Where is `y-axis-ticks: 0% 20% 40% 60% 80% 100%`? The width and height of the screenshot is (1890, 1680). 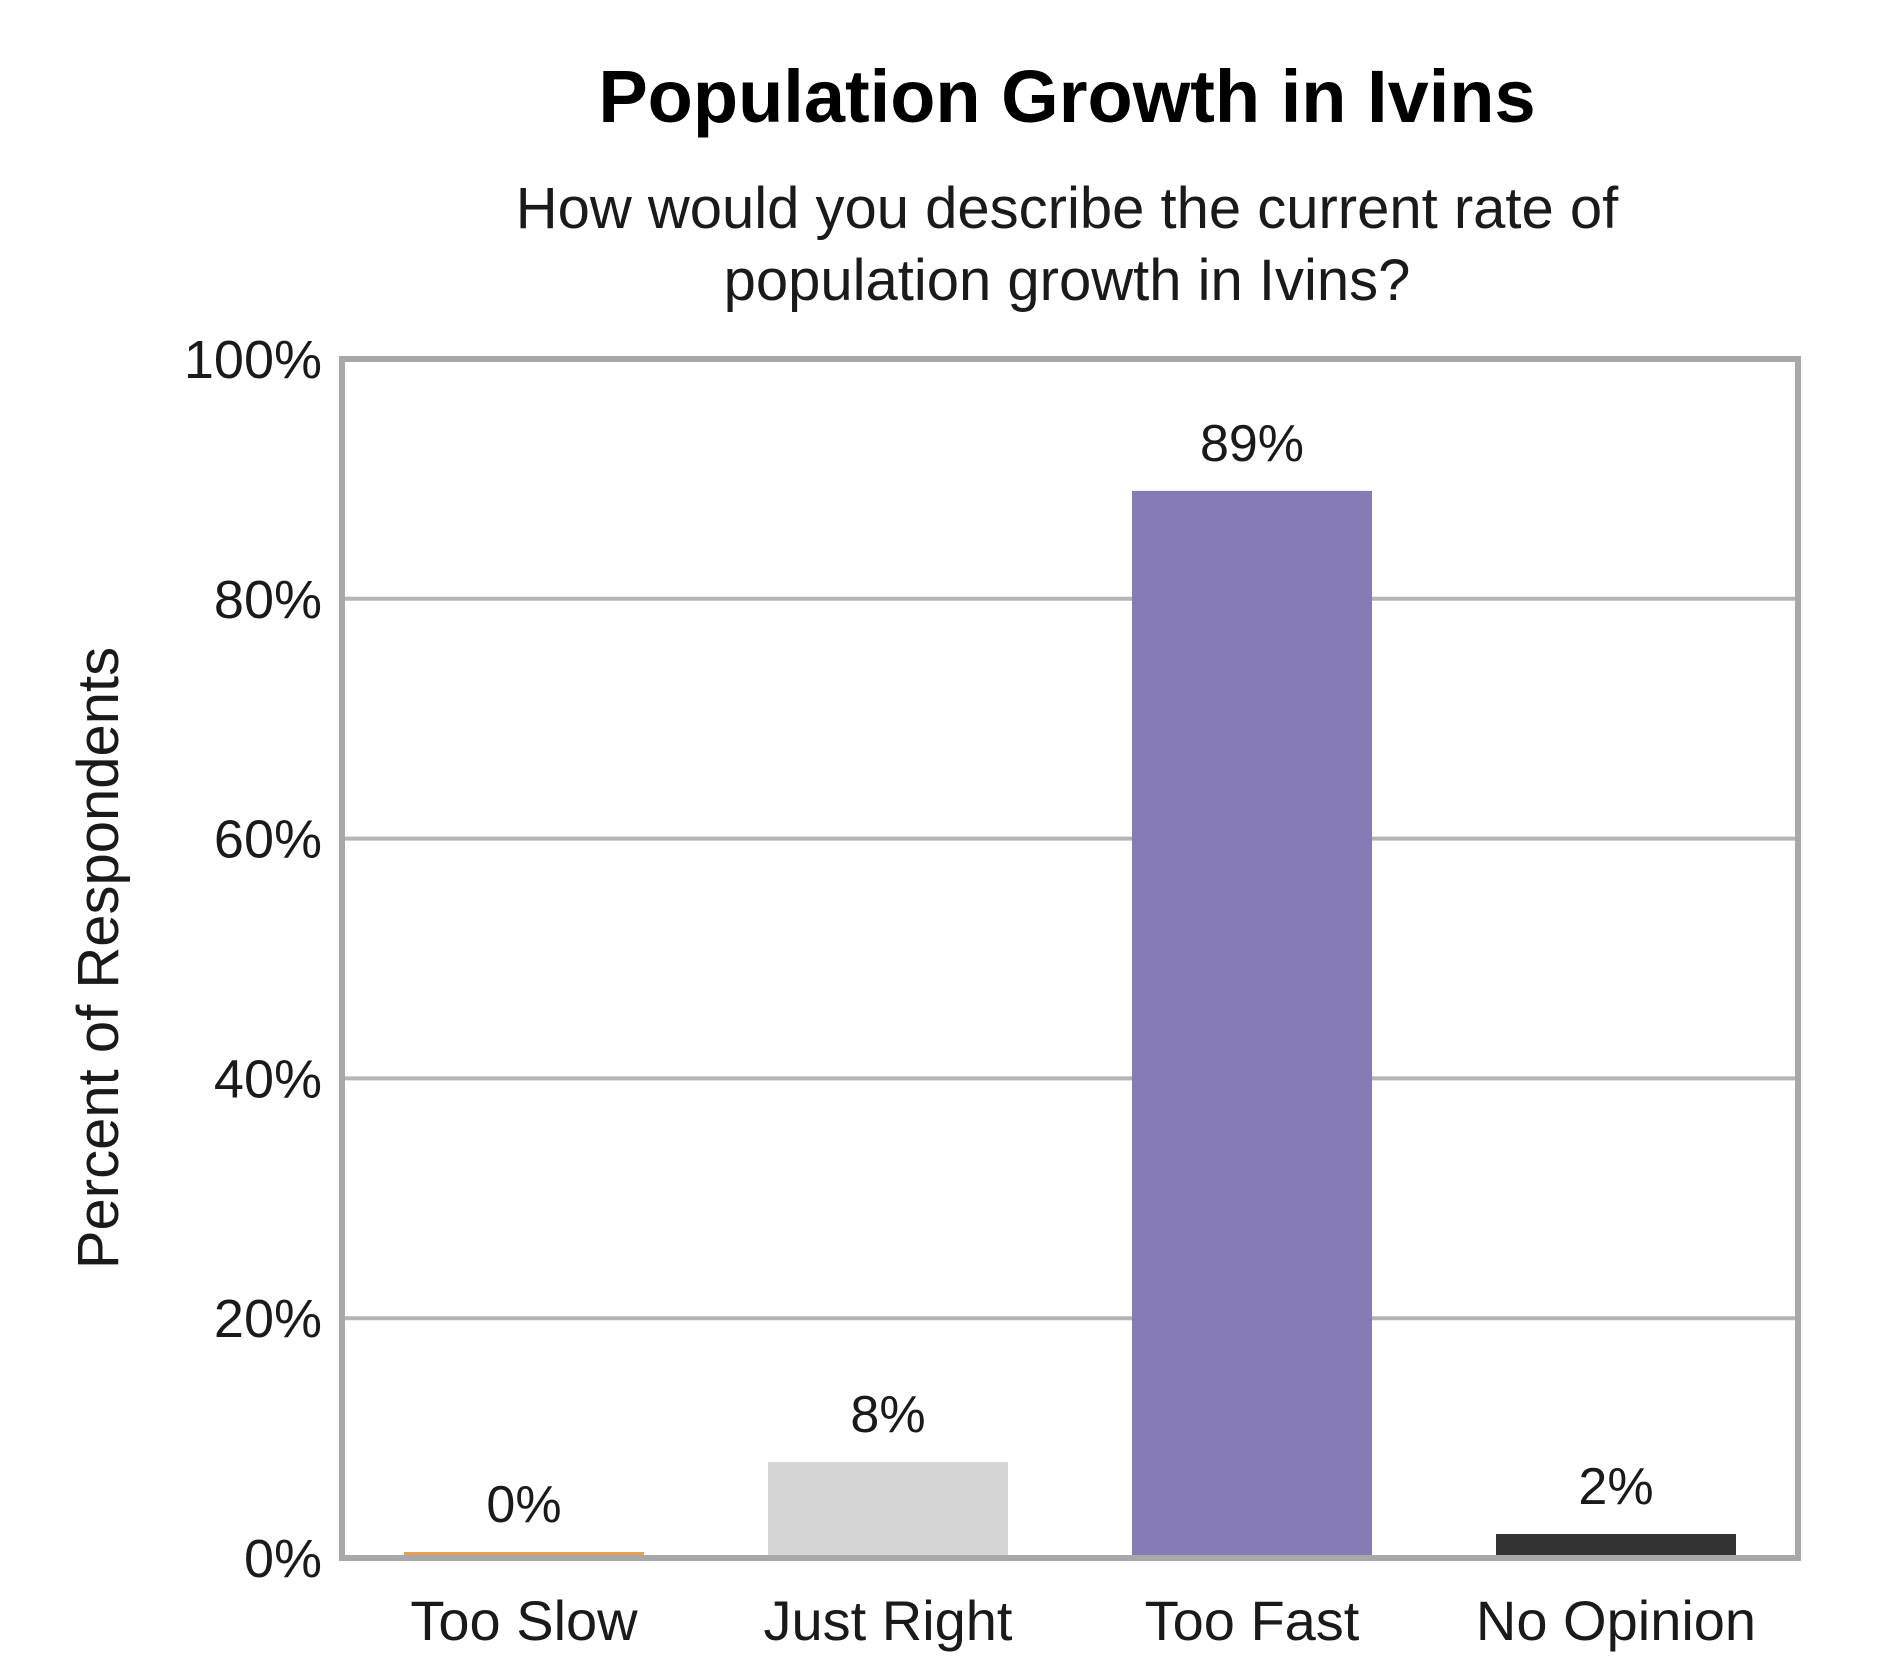
y-axis-ticks: 0% 20% 40% 60% 80% 100% is located at coordinates (253, 959).